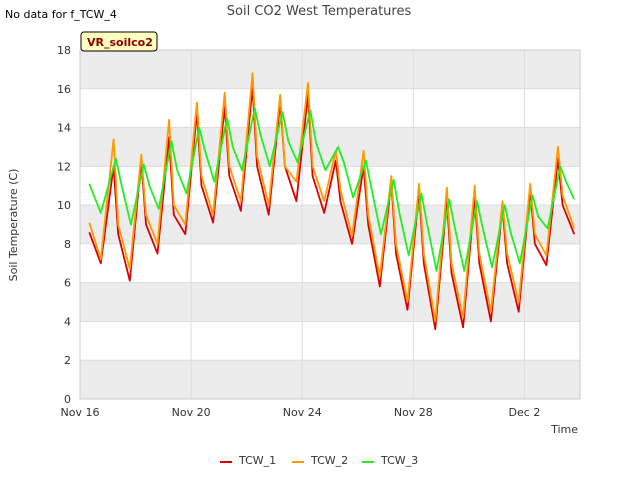 The width and height of the screenshot is (640, 480). I want to click on x-tick-label: Dec 2, so click(525, 412).